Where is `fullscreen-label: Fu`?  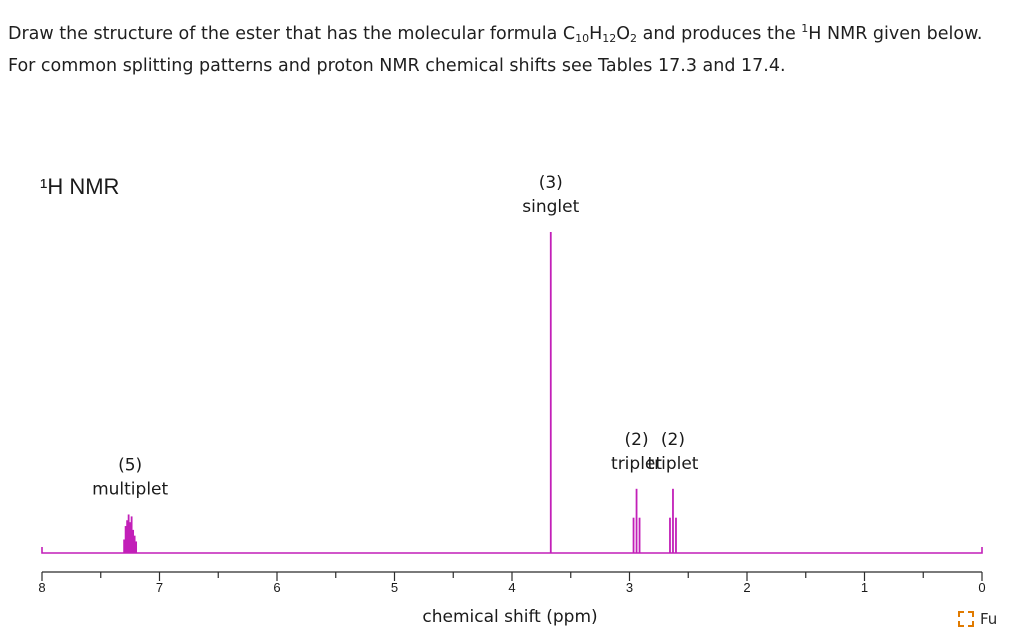
fullscreen-label: Fu is located at coordinates (989, 618).